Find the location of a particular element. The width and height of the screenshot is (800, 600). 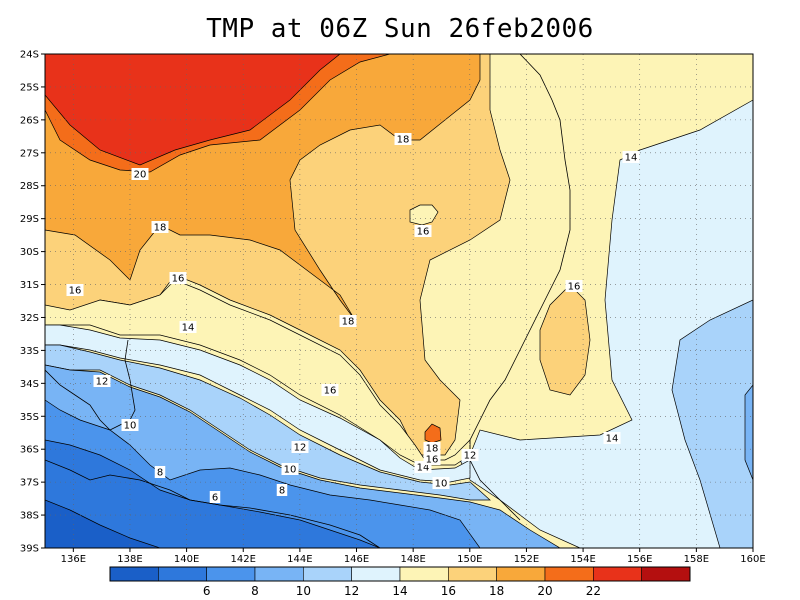

lon-tick-label: 146E is located at coordinates (356, 559).